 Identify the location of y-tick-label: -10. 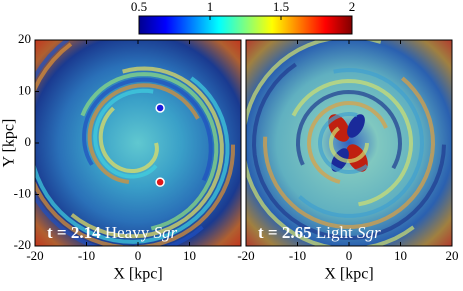
(22, 192).